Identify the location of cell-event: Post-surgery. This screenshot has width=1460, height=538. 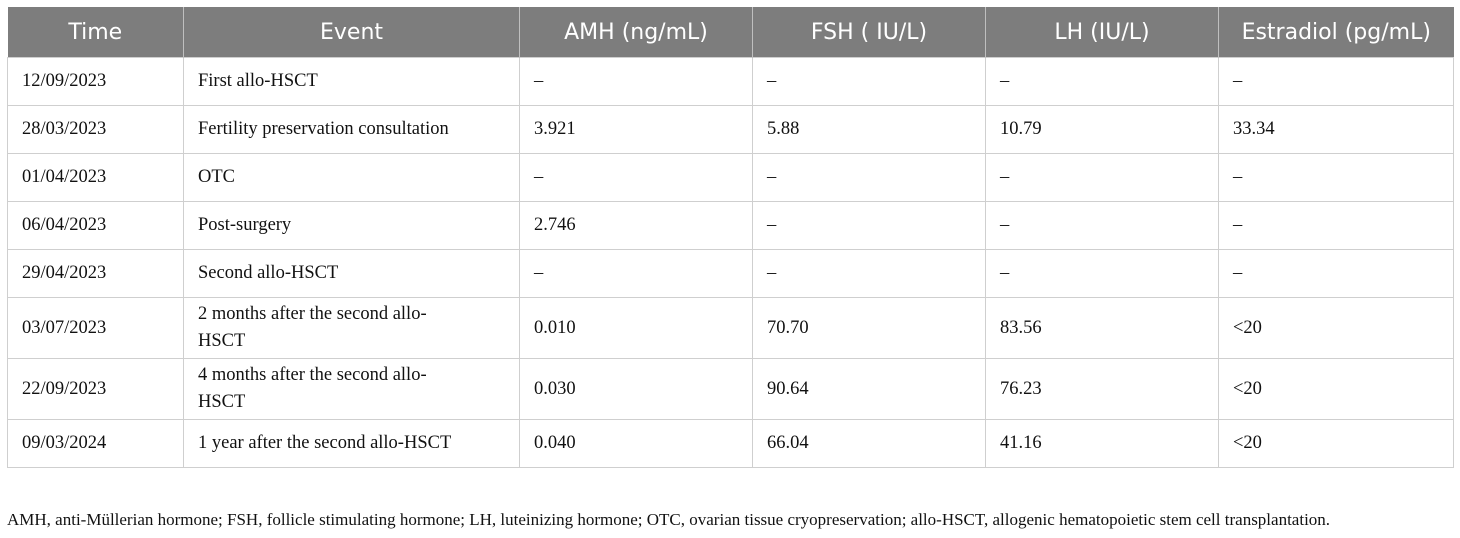
(351, 225).